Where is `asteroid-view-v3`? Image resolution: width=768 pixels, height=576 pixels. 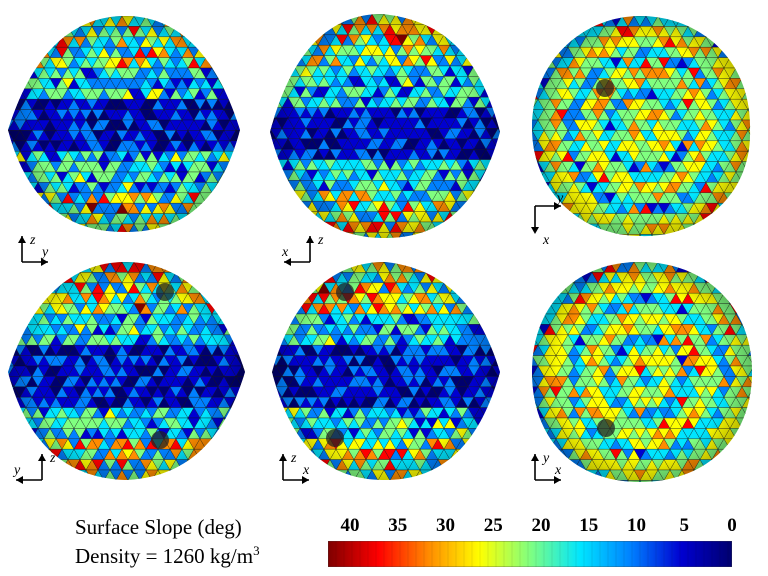 asteroid-view-v3 is located at coordinates (641, 126).